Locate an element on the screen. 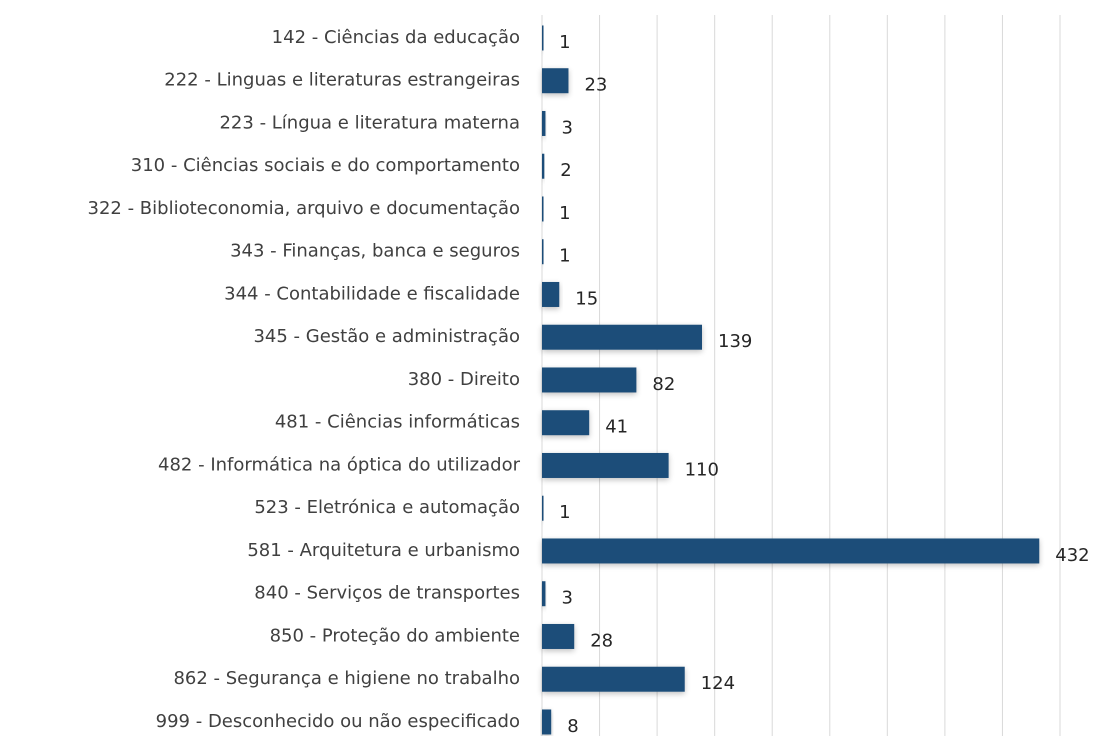 The height and width of the screenshot is (736, 1106). value-label: 28 is located at coordinates (601, 640).